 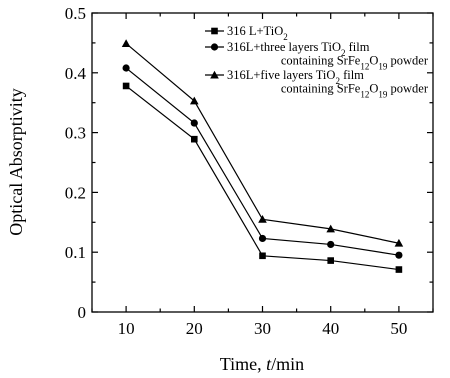 What do you see at coordinates (398, 328) in the screenshot?
I see `x-tick-label: 50` at bounding box center [398, 328].